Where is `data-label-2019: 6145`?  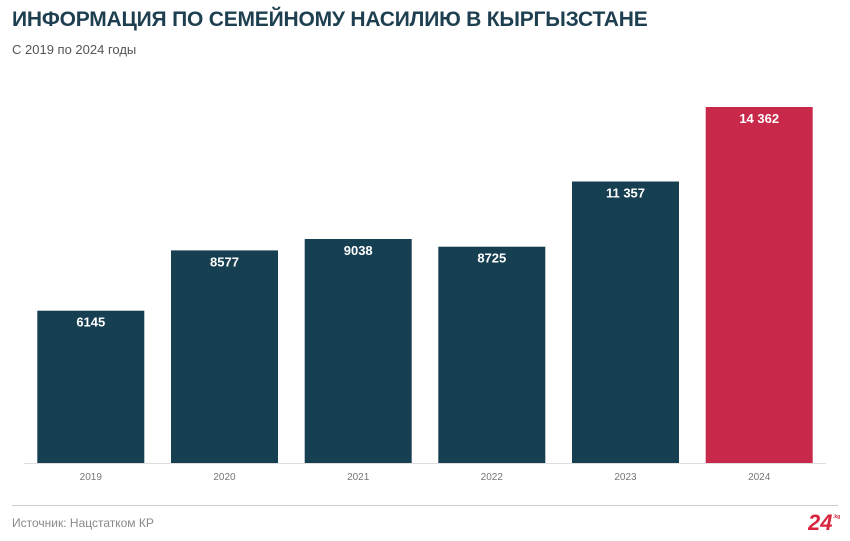 data-label-2019: 6145 is located at coordinates (90, 322).